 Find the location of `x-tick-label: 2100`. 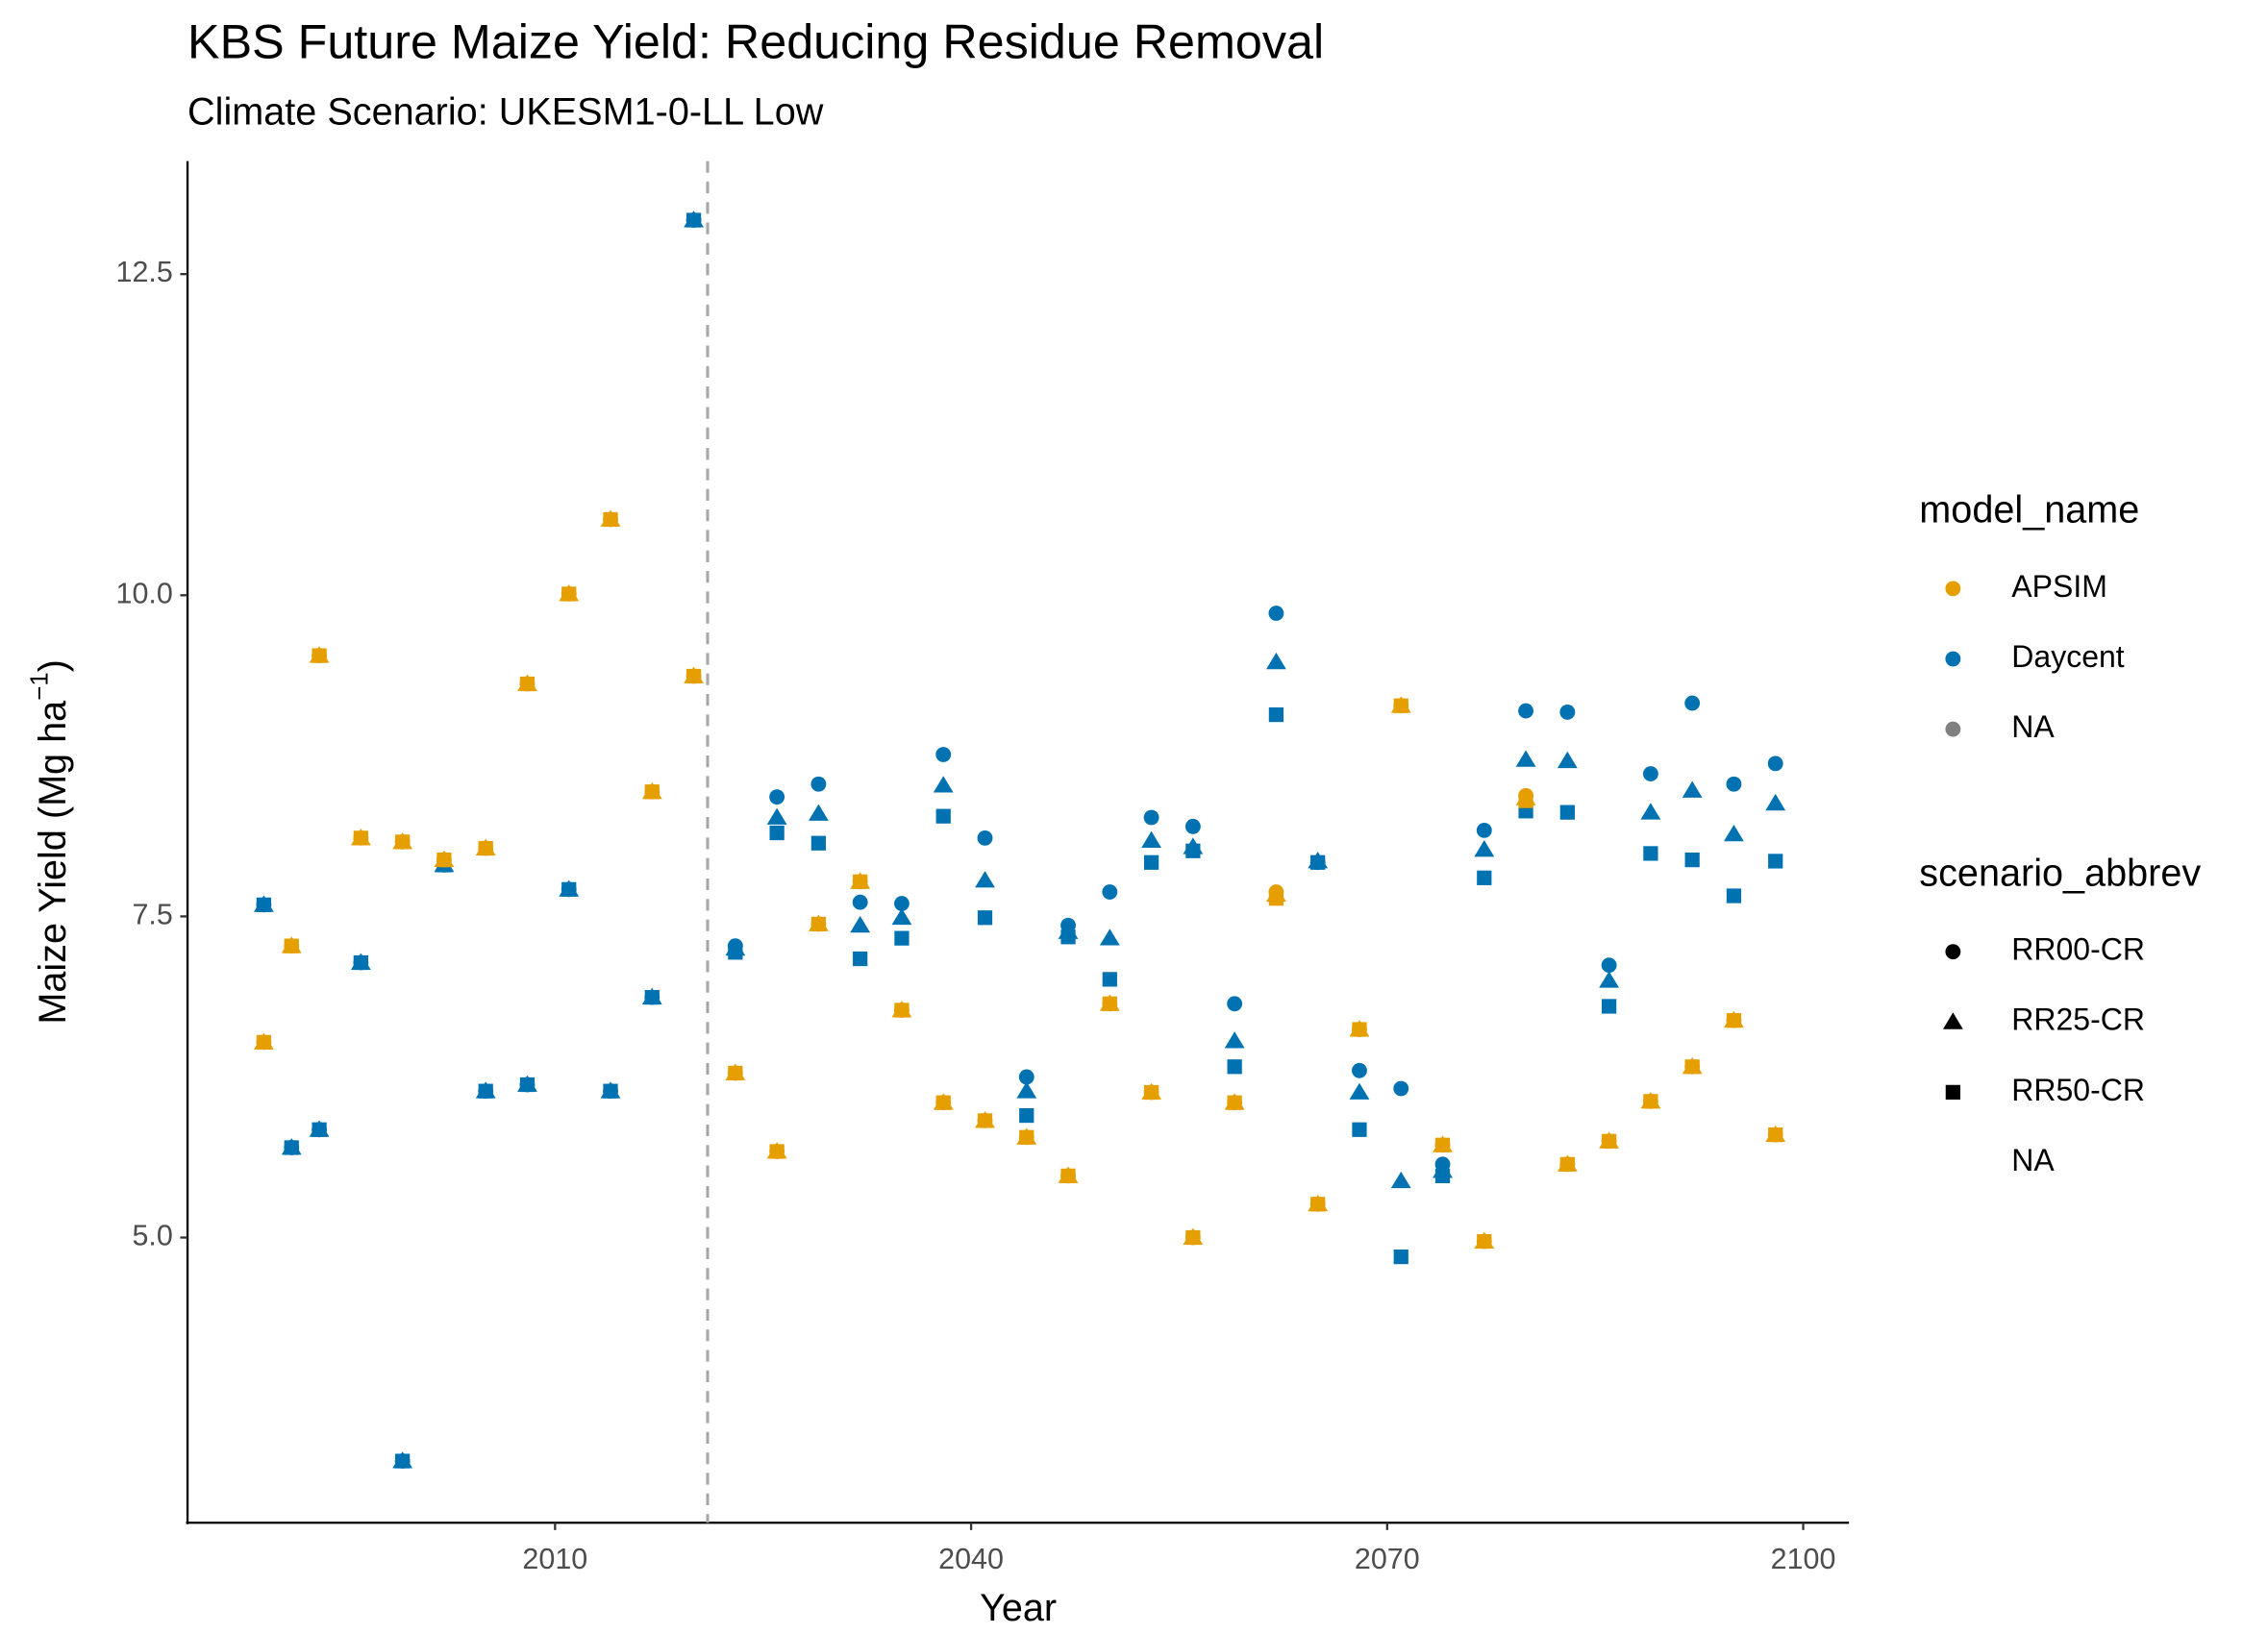

x-tick-label: 2100 is located at coordinates (1803, 1559).